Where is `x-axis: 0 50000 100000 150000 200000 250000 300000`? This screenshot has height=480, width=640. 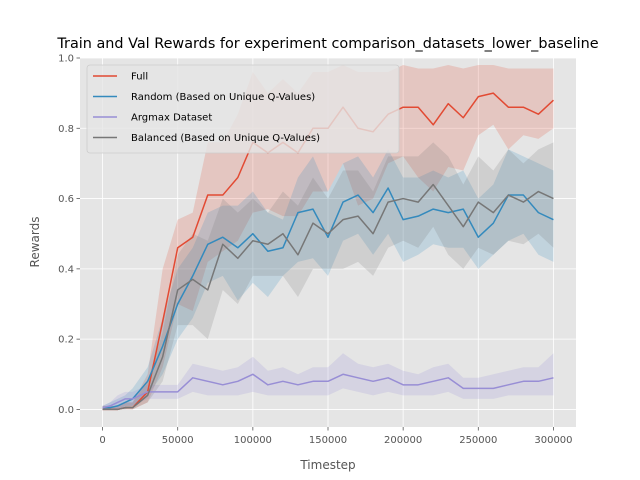
x-axis: 0 50000 100000 150000 200000 250000 300000 is located at coordinates (336, 436).